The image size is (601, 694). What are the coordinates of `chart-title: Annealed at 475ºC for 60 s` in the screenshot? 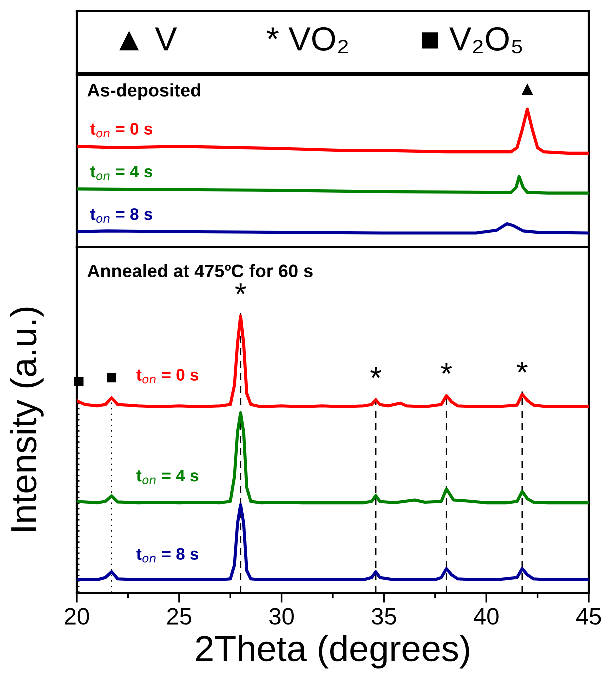 It's located at (200, 271).